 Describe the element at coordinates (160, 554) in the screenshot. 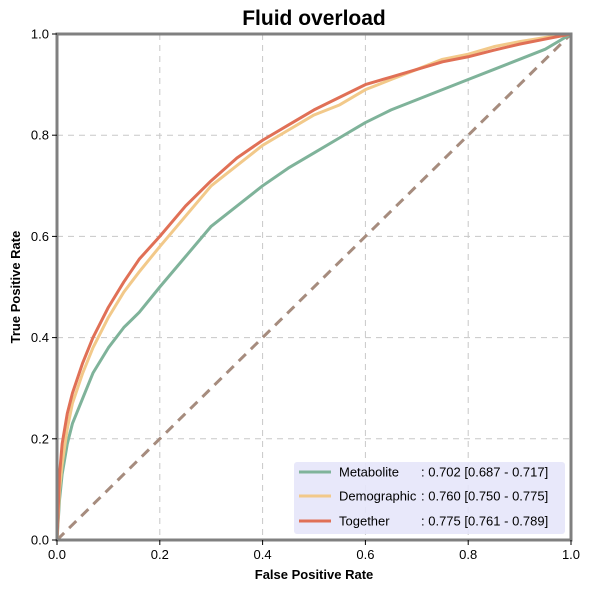

I see `x-tick-label: 0.2` at that location.